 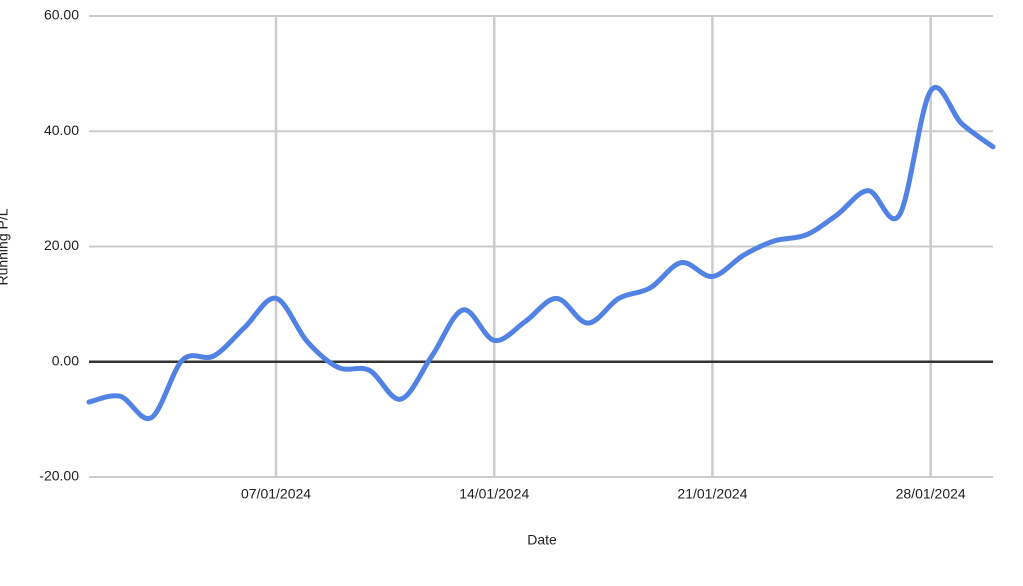 What do you see at coordinates (65, 360) in the screenshot?
I see `y-tick-label: 0.00` at bounding box center [65, 360].